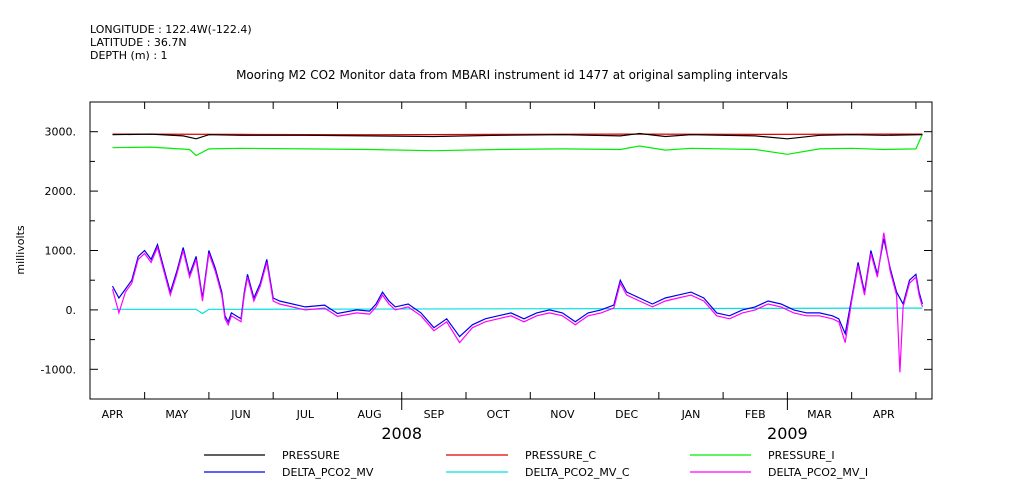 The height and width of the screenshot is (504, 1009). I want to click on y-tick-label: -1000., so click(58, 369).